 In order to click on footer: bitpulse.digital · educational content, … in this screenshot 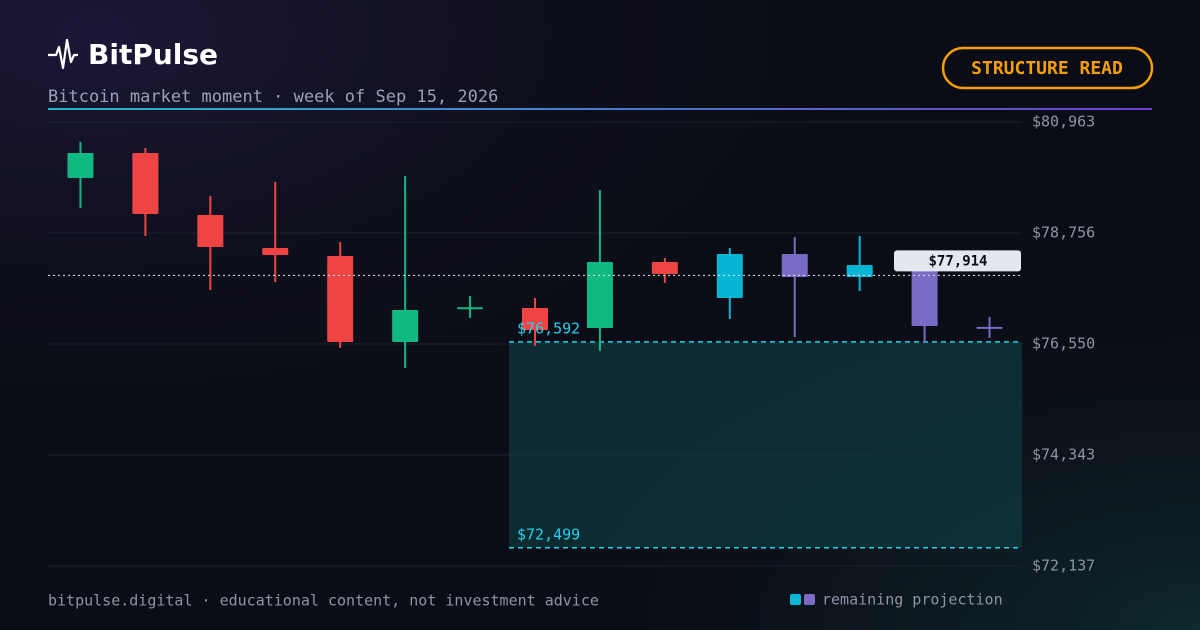, I will do `click(323, 601)`.